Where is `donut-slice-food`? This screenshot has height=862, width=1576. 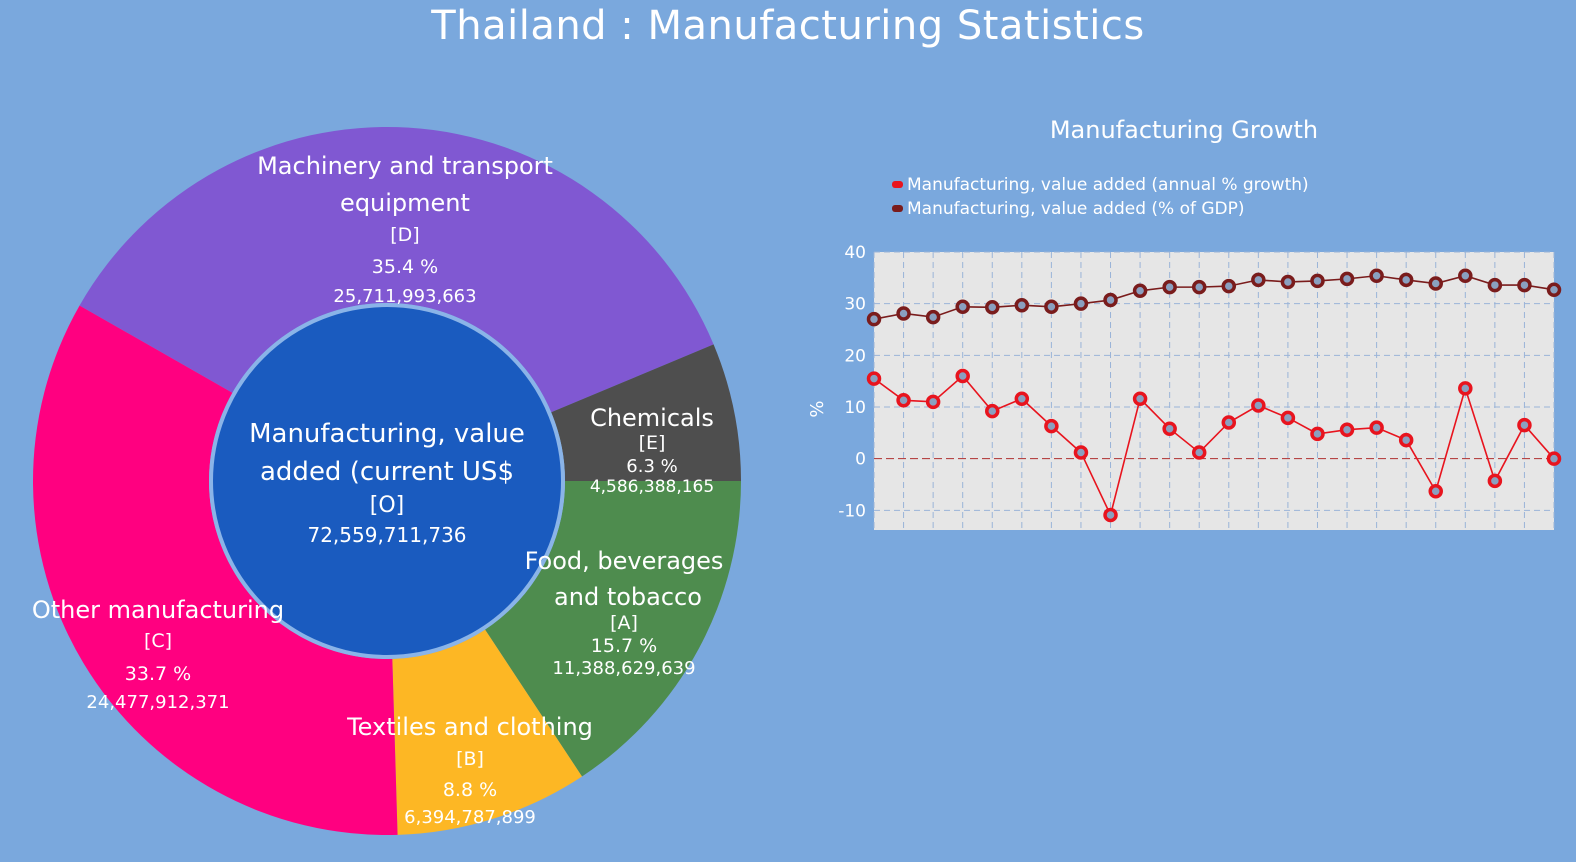 donut-slice-food is located at coordinates (613, 629).